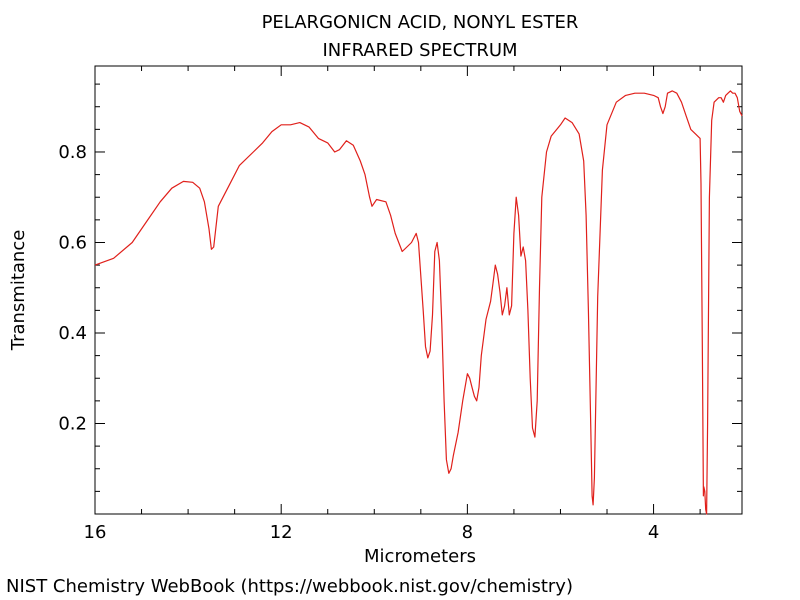 The height and width of the screenshot is (600, 800). I want to click on x-tick-label: 12, so click(281, 532).